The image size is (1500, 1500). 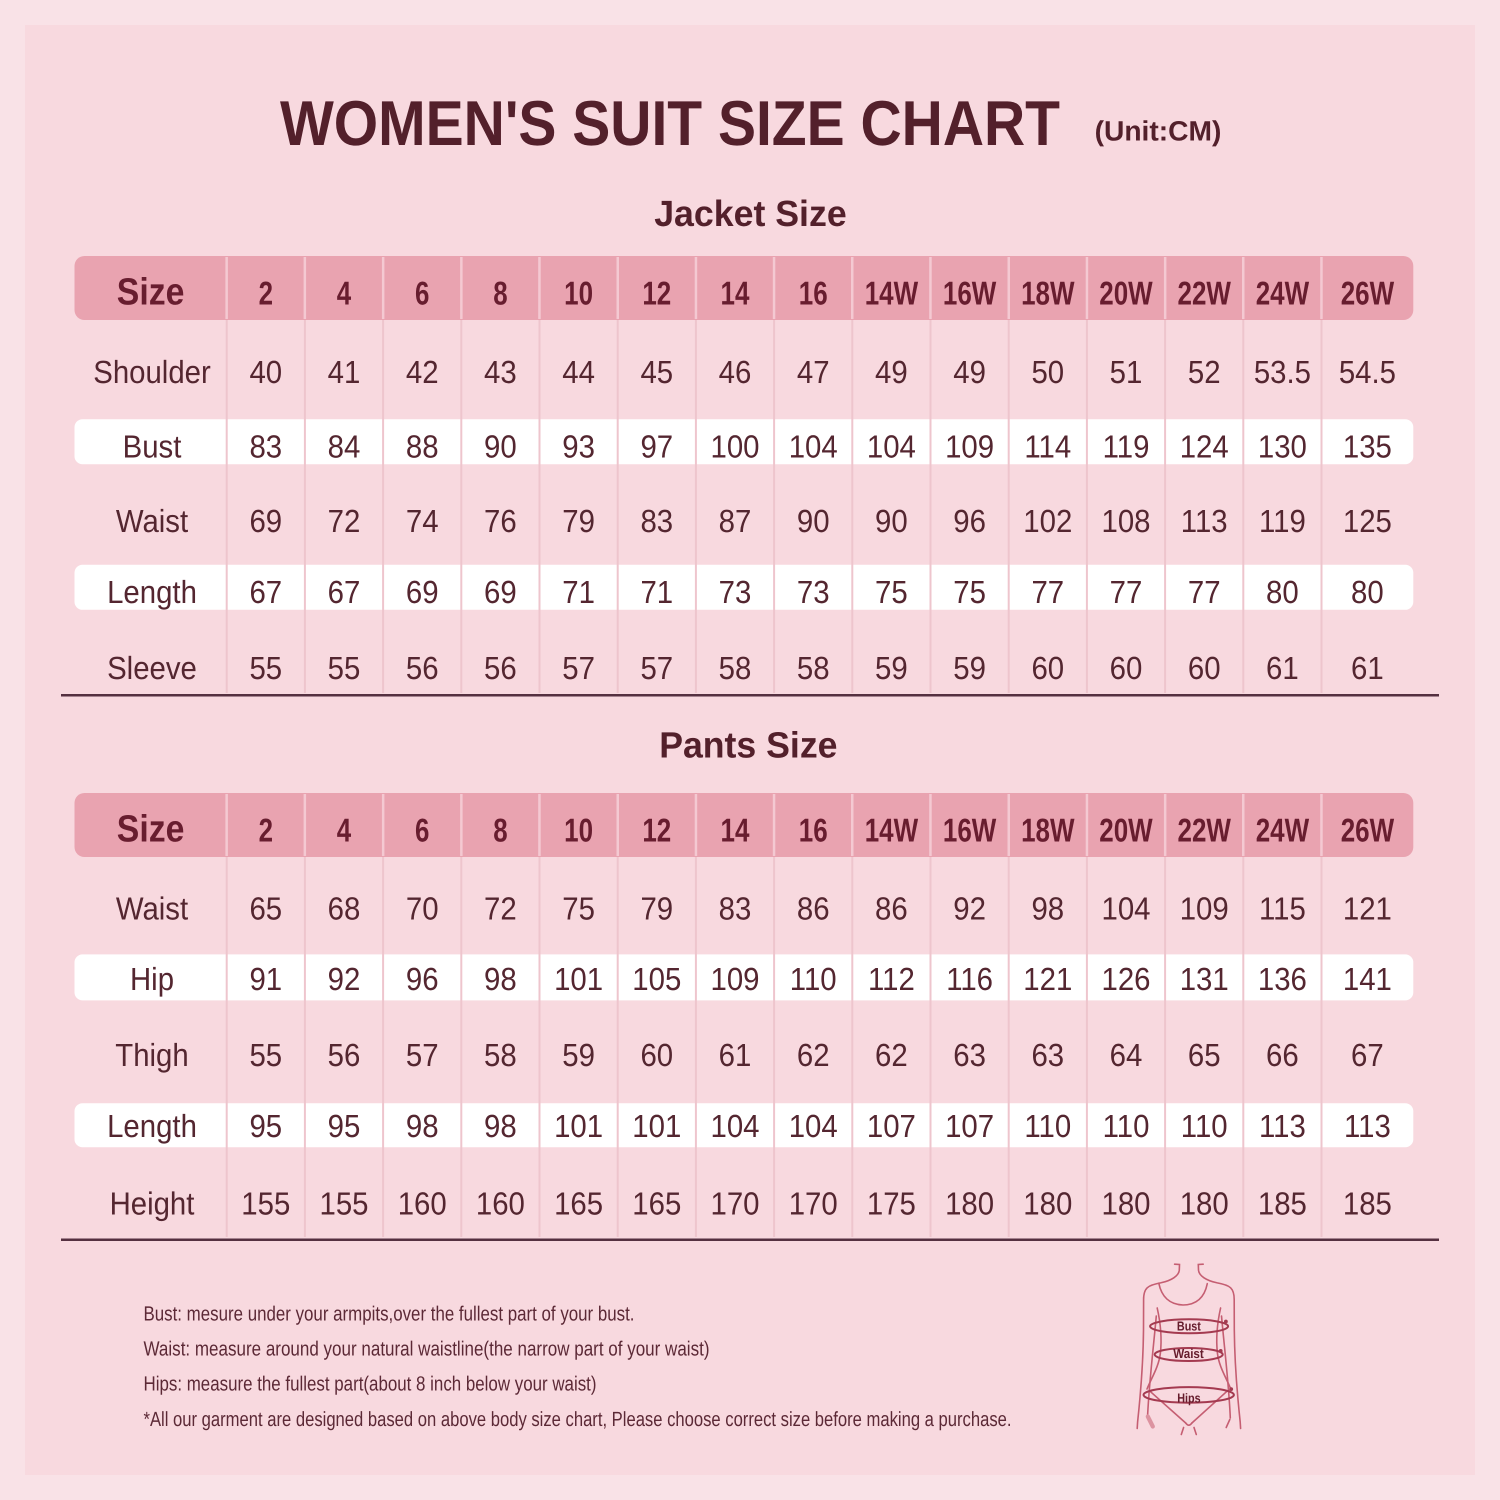 I want to click on svg-text: 126, so click(x=1126, y=979).